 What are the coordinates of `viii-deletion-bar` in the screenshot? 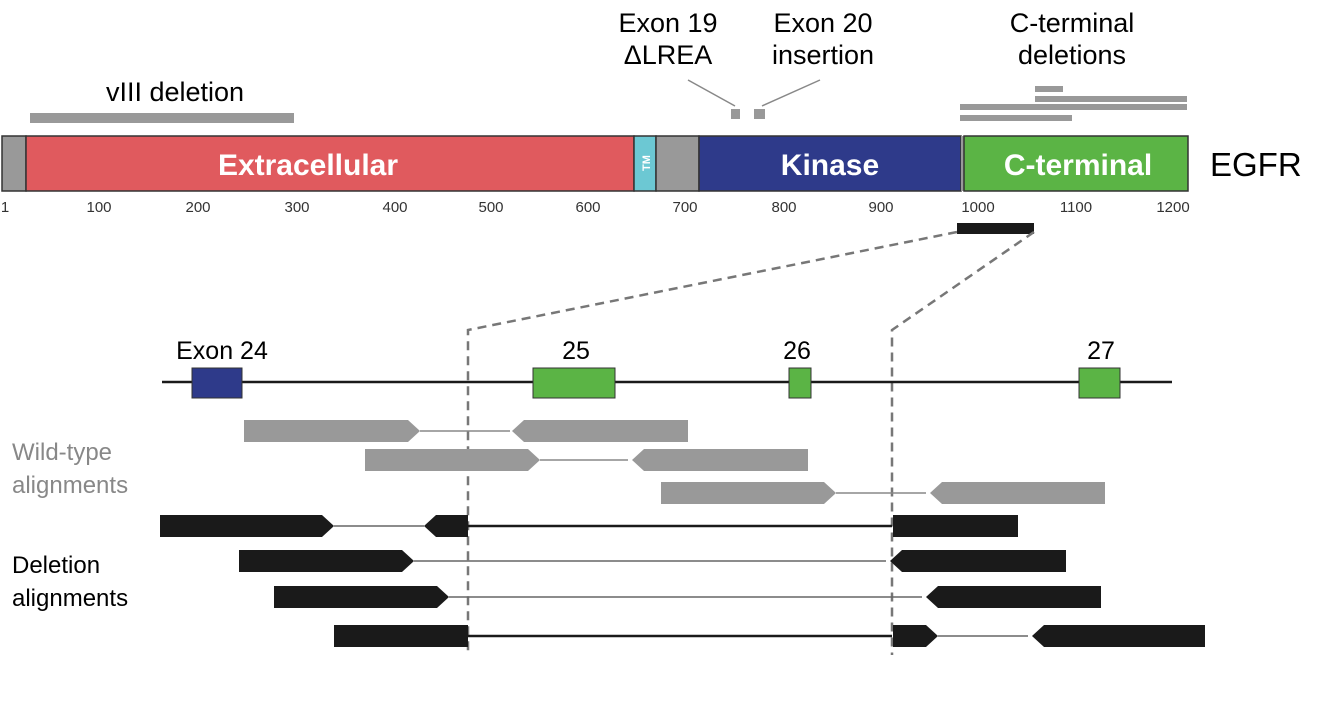 It's located at (162, 118).